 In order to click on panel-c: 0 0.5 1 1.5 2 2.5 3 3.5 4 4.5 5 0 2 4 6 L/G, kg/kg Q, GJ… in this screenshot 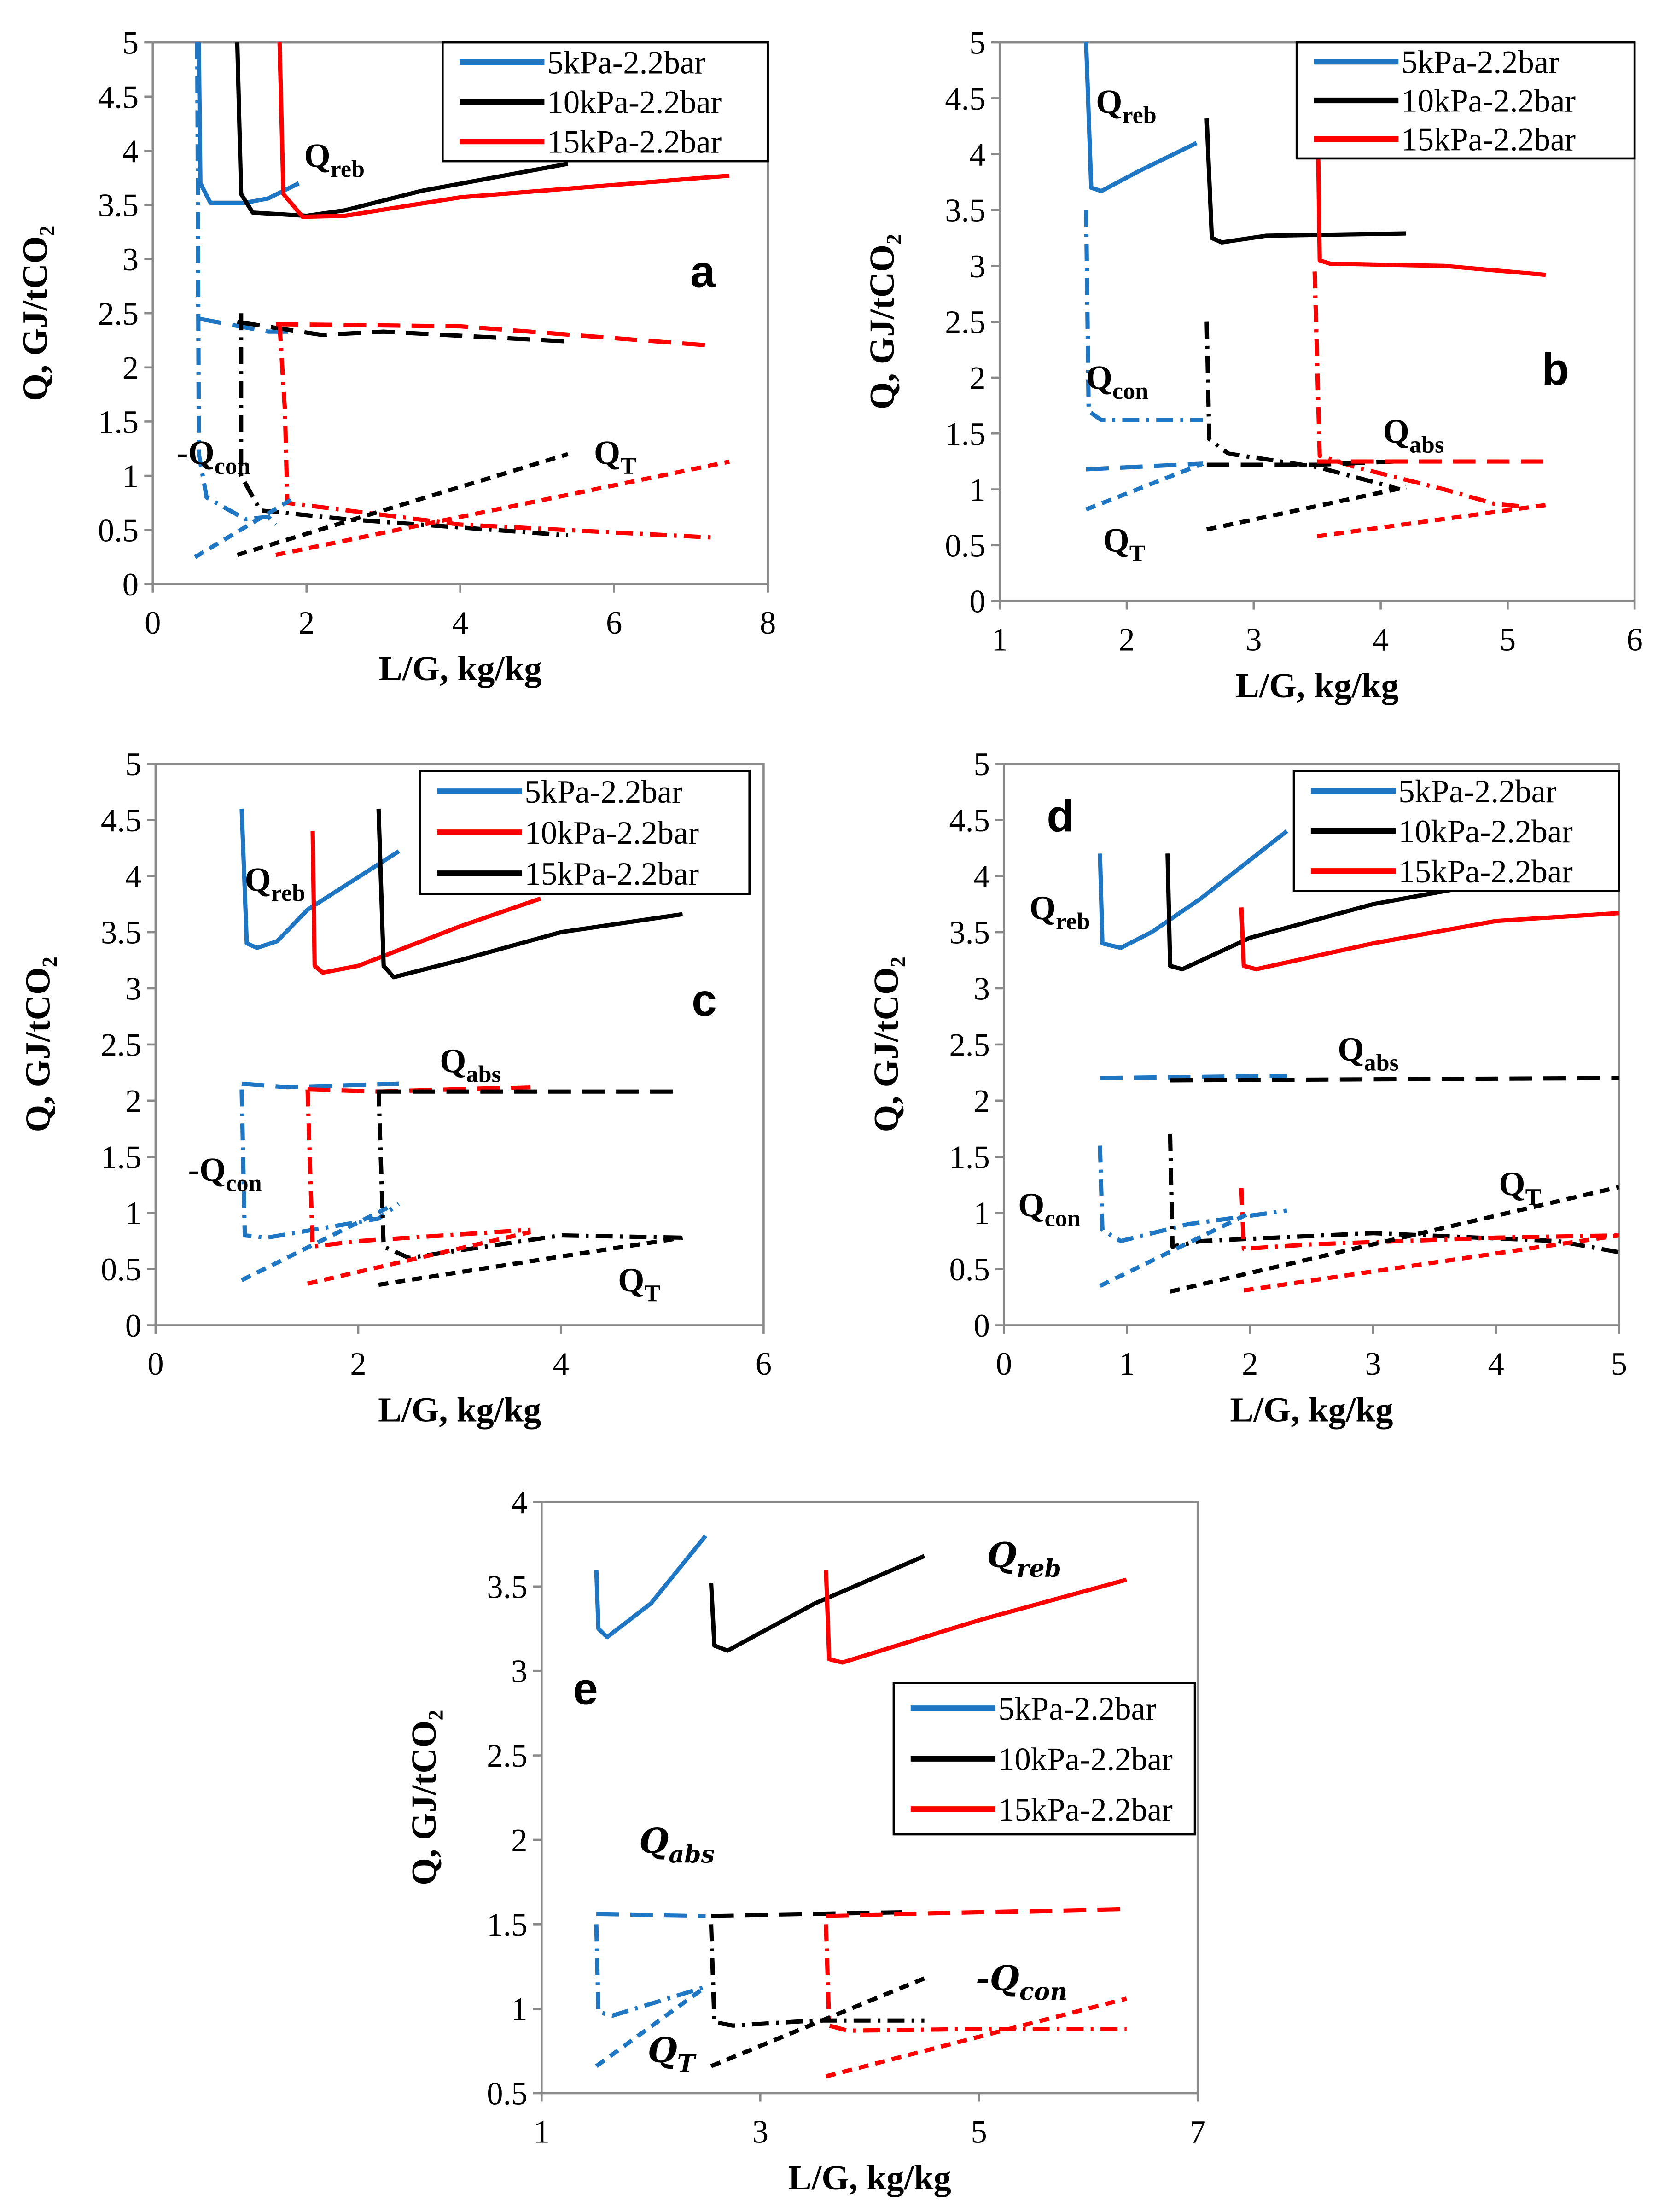, I will do `click(395, 1088)`.